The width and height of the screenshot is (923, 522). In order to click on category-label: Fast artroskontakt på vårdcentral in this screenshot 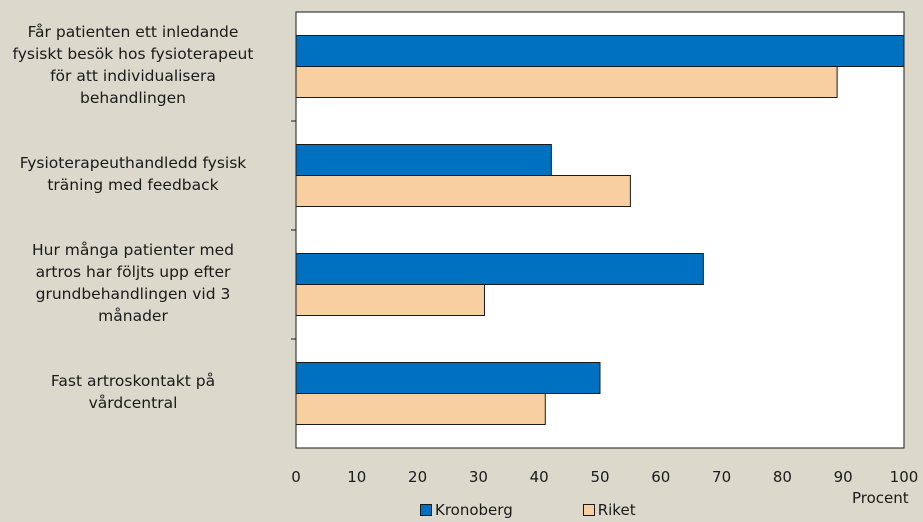, I will do `click(133, 391)`.